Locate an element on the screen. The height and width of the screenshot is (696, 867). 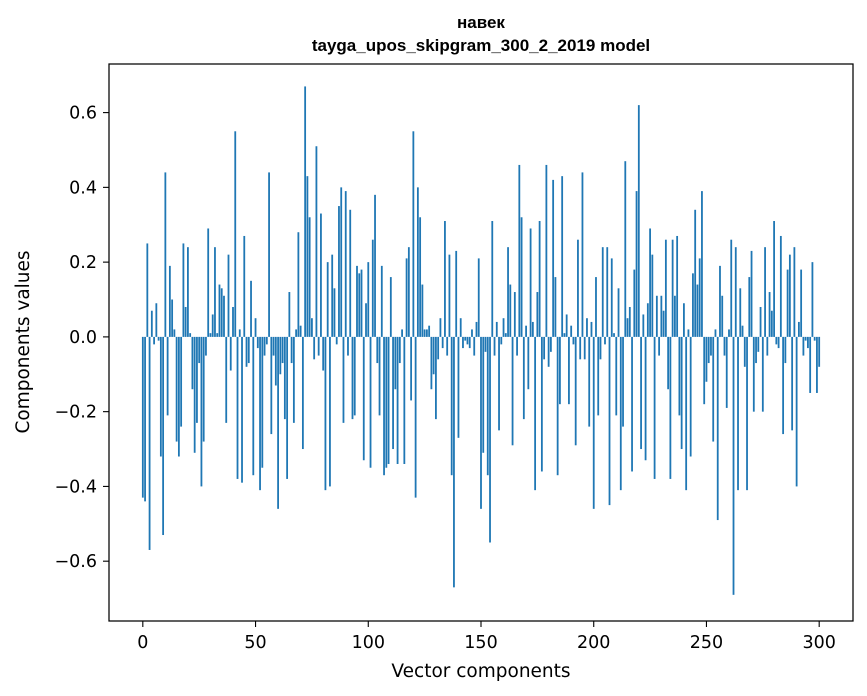
x-tick-label: 150 is located at coordinates (480, 643).